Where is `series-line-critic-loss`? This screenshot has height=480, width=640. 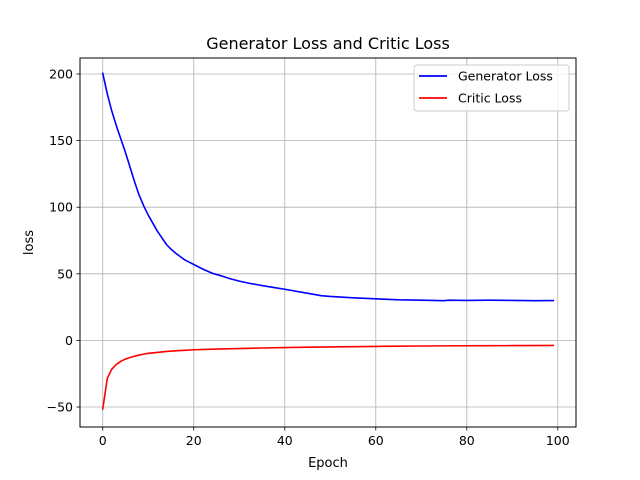 series-line-critic-loss is located at coordinates (328, 377).